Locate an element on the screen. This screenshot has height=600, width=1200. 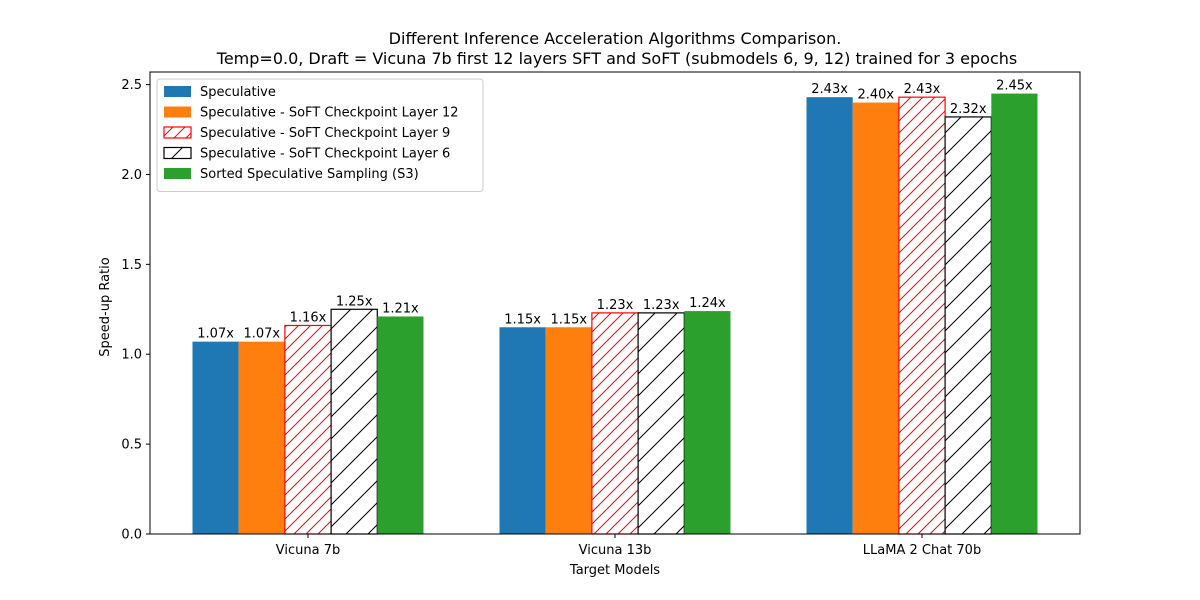
legend-label-1: Speculative is located at coordinates (238, 92).